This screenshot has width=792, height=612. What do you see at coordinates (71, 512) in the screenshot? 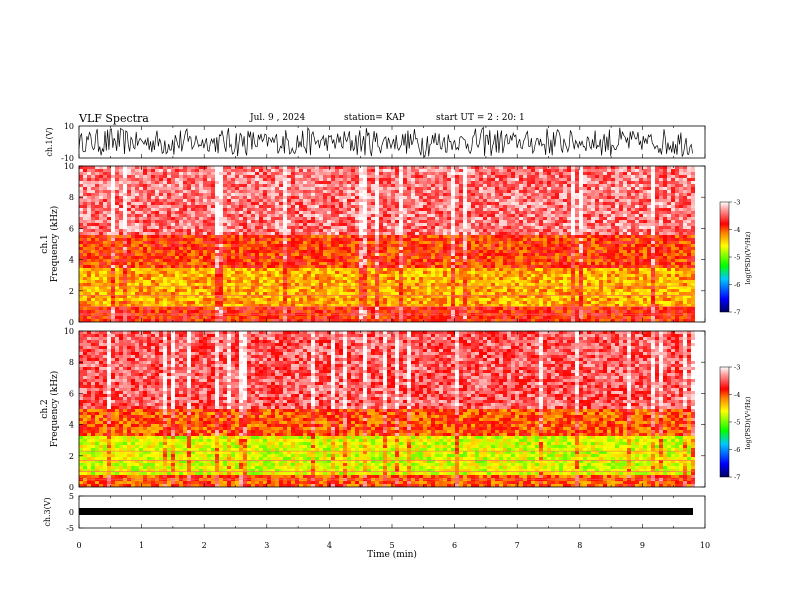
I see `ch3-y-tick-label-0: 0` at bounding box center [71, 512].